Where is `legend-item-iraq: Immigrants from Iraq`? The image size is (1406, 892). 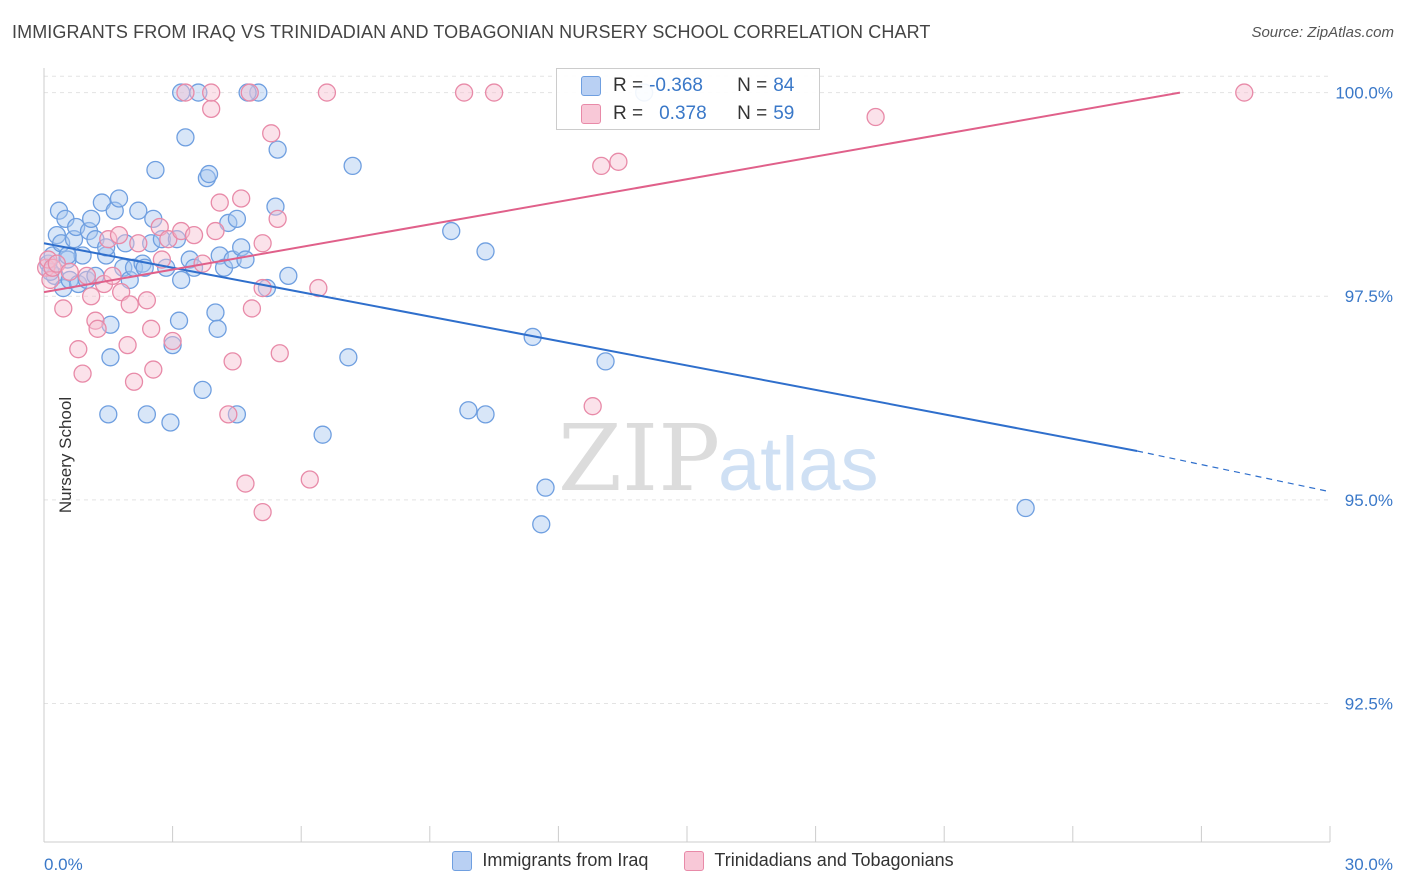 legend-item-iraq: Immigrants from Iraq is located at coordinates (550, 860).